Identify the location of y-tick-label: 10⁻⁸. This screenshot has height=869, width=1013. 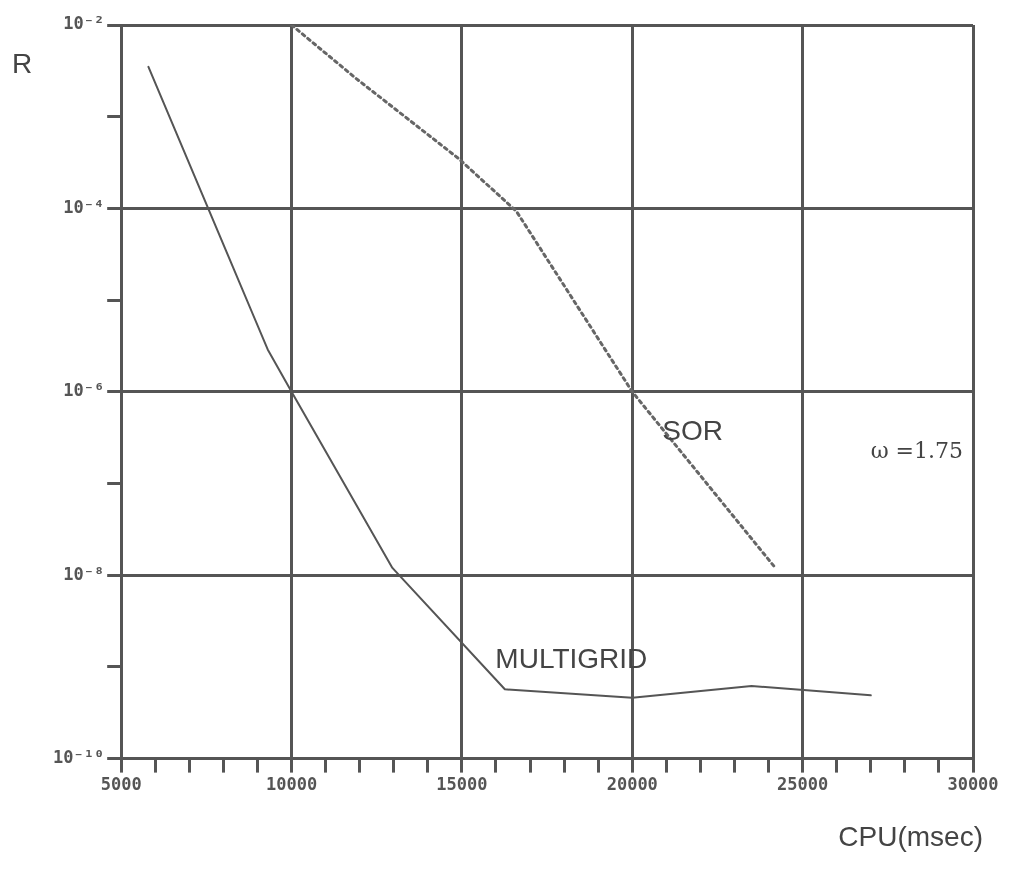
(84, 573).